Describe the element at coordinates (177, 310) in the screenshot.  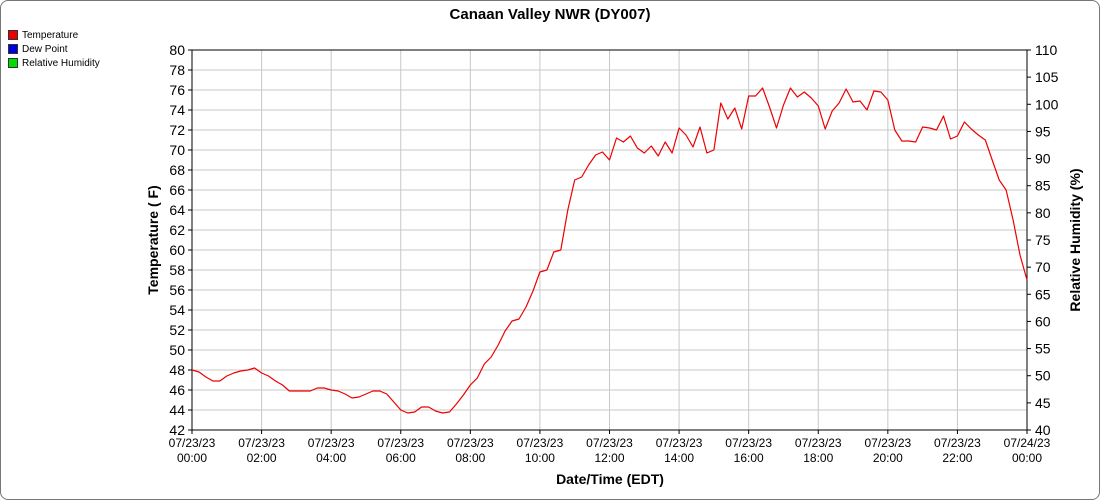
I see `left-tick-label: 54` at that location.